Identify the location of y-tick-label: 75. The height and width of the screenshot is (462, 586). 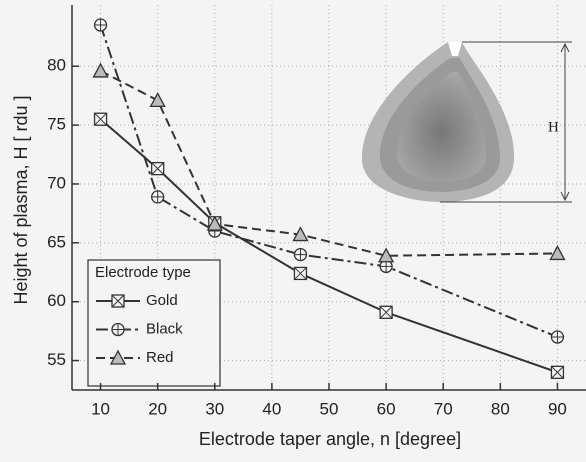
(56, 124).